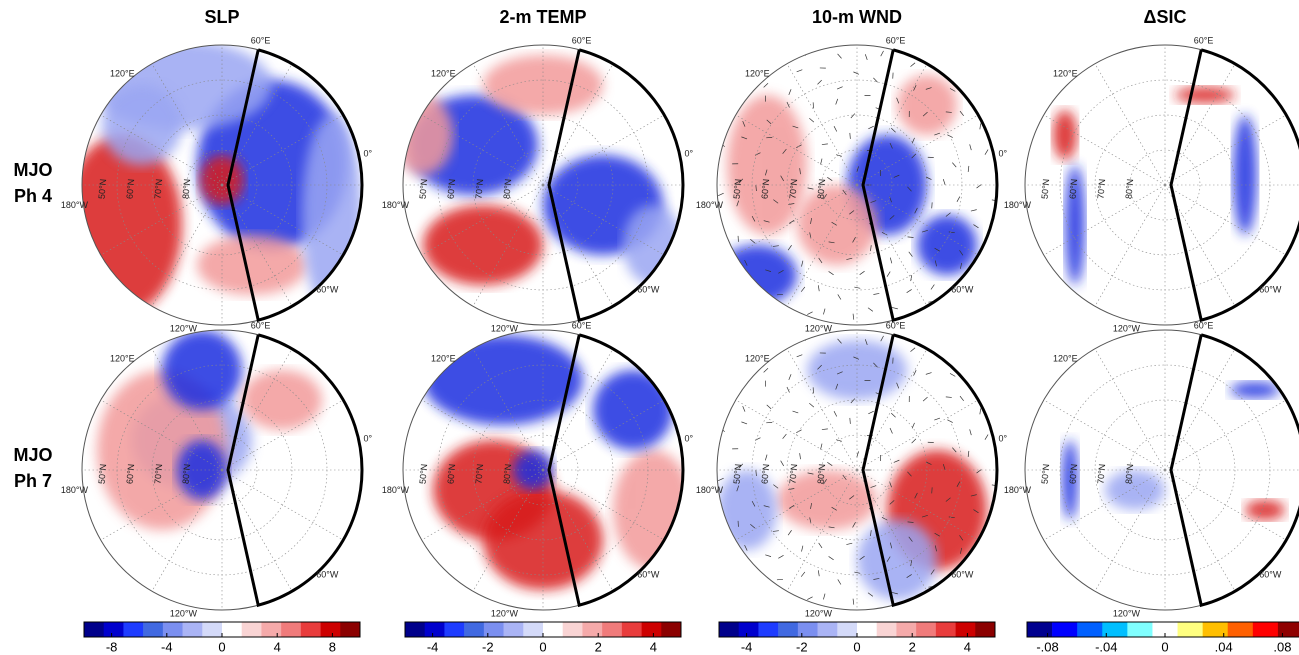 This screenshot has width=1299, height=655. Describe the element at coordinates (184, 328) in the screenshot. I see `longitude-label: 120°W` at that location.